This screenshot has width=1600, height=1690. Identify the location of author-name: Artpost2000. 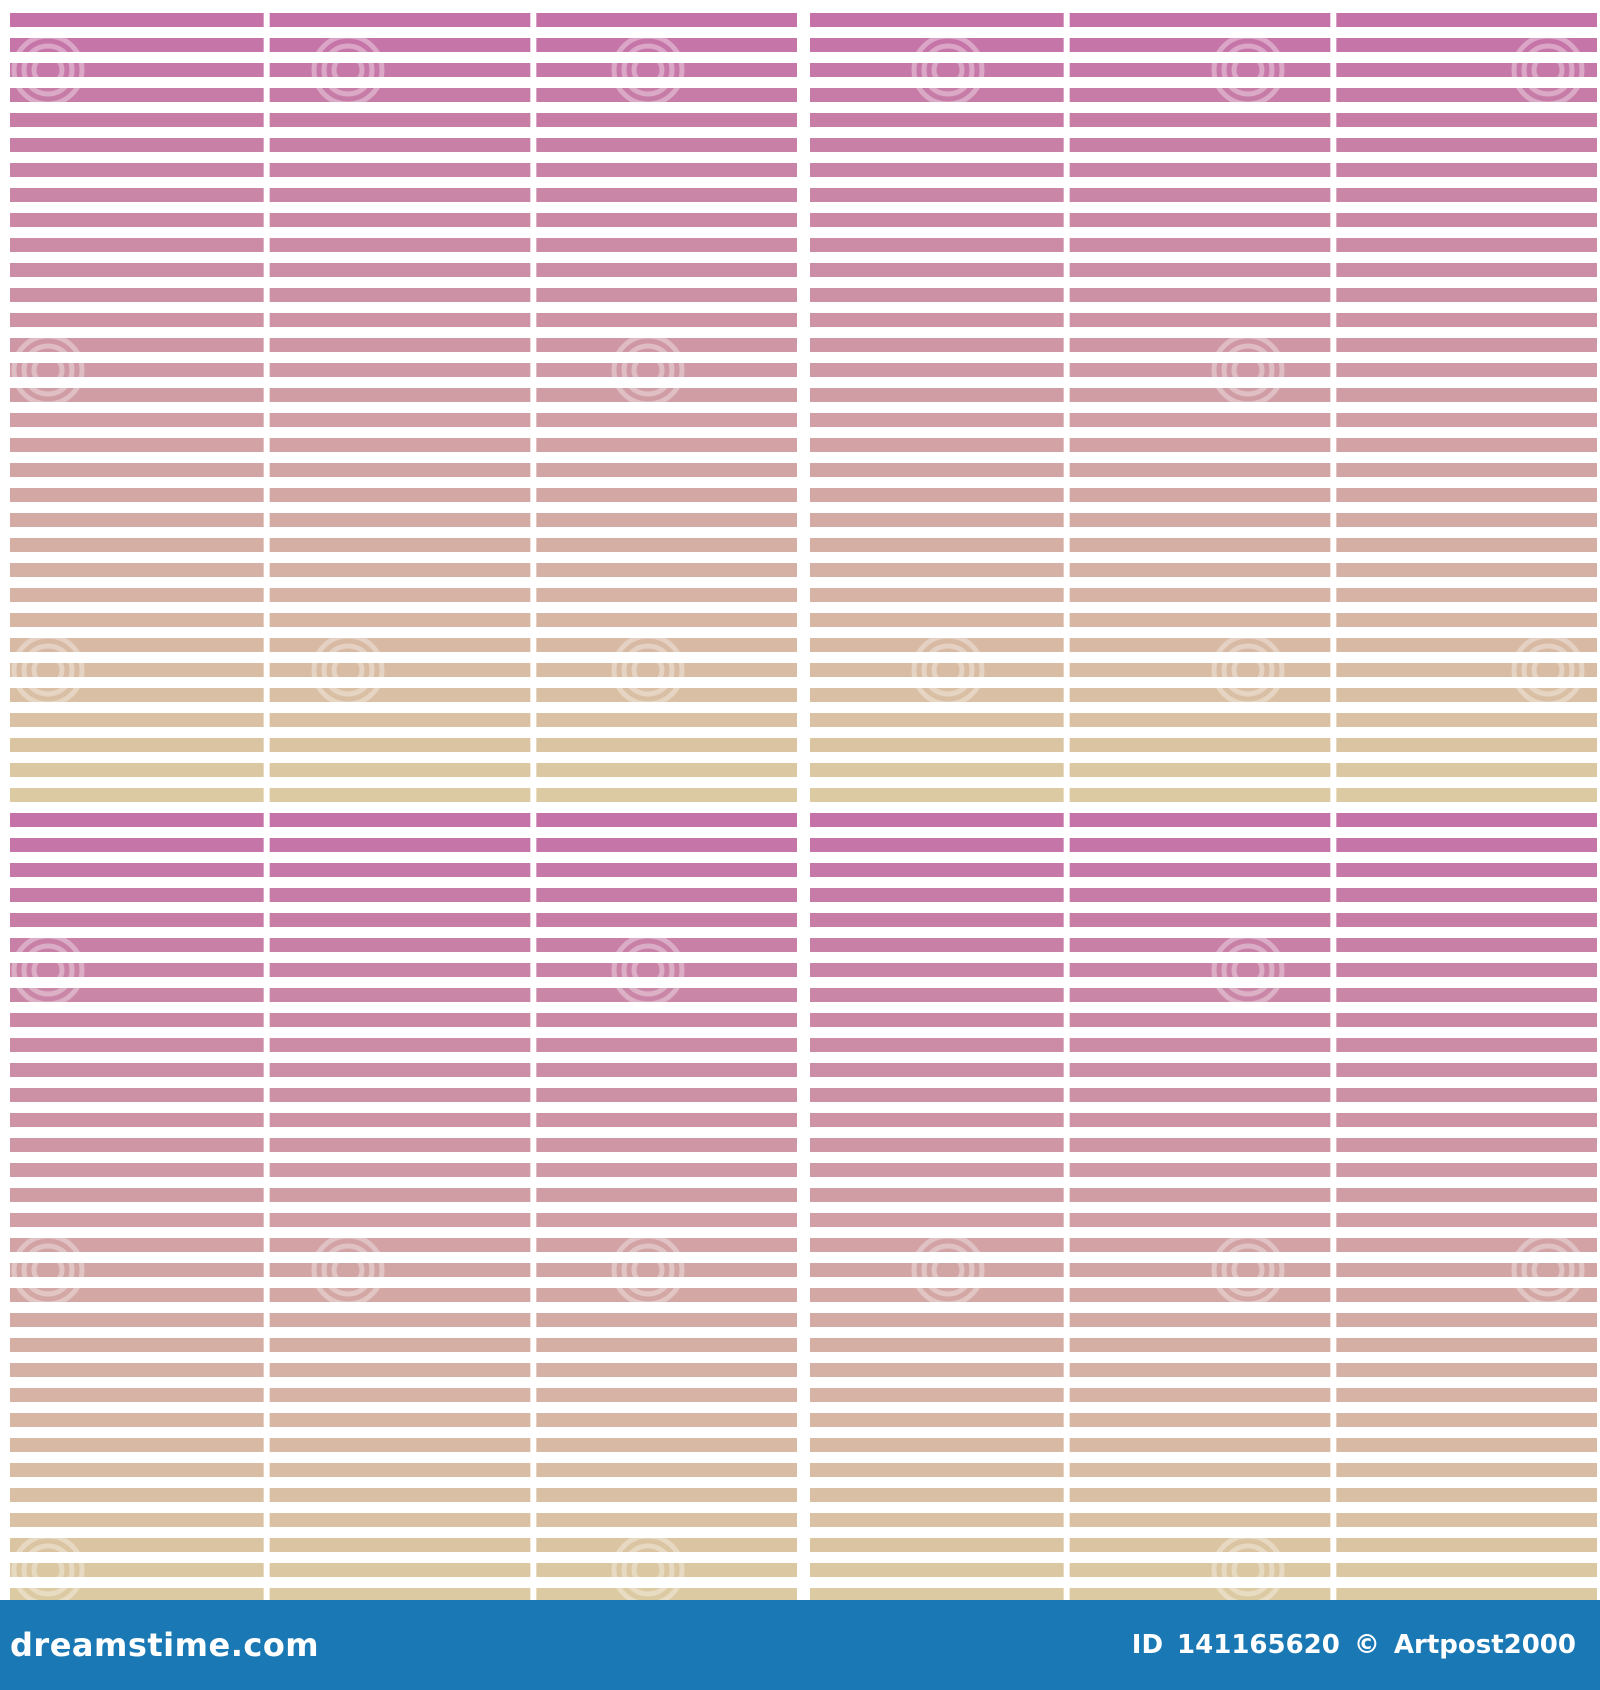
(1484, 1645).